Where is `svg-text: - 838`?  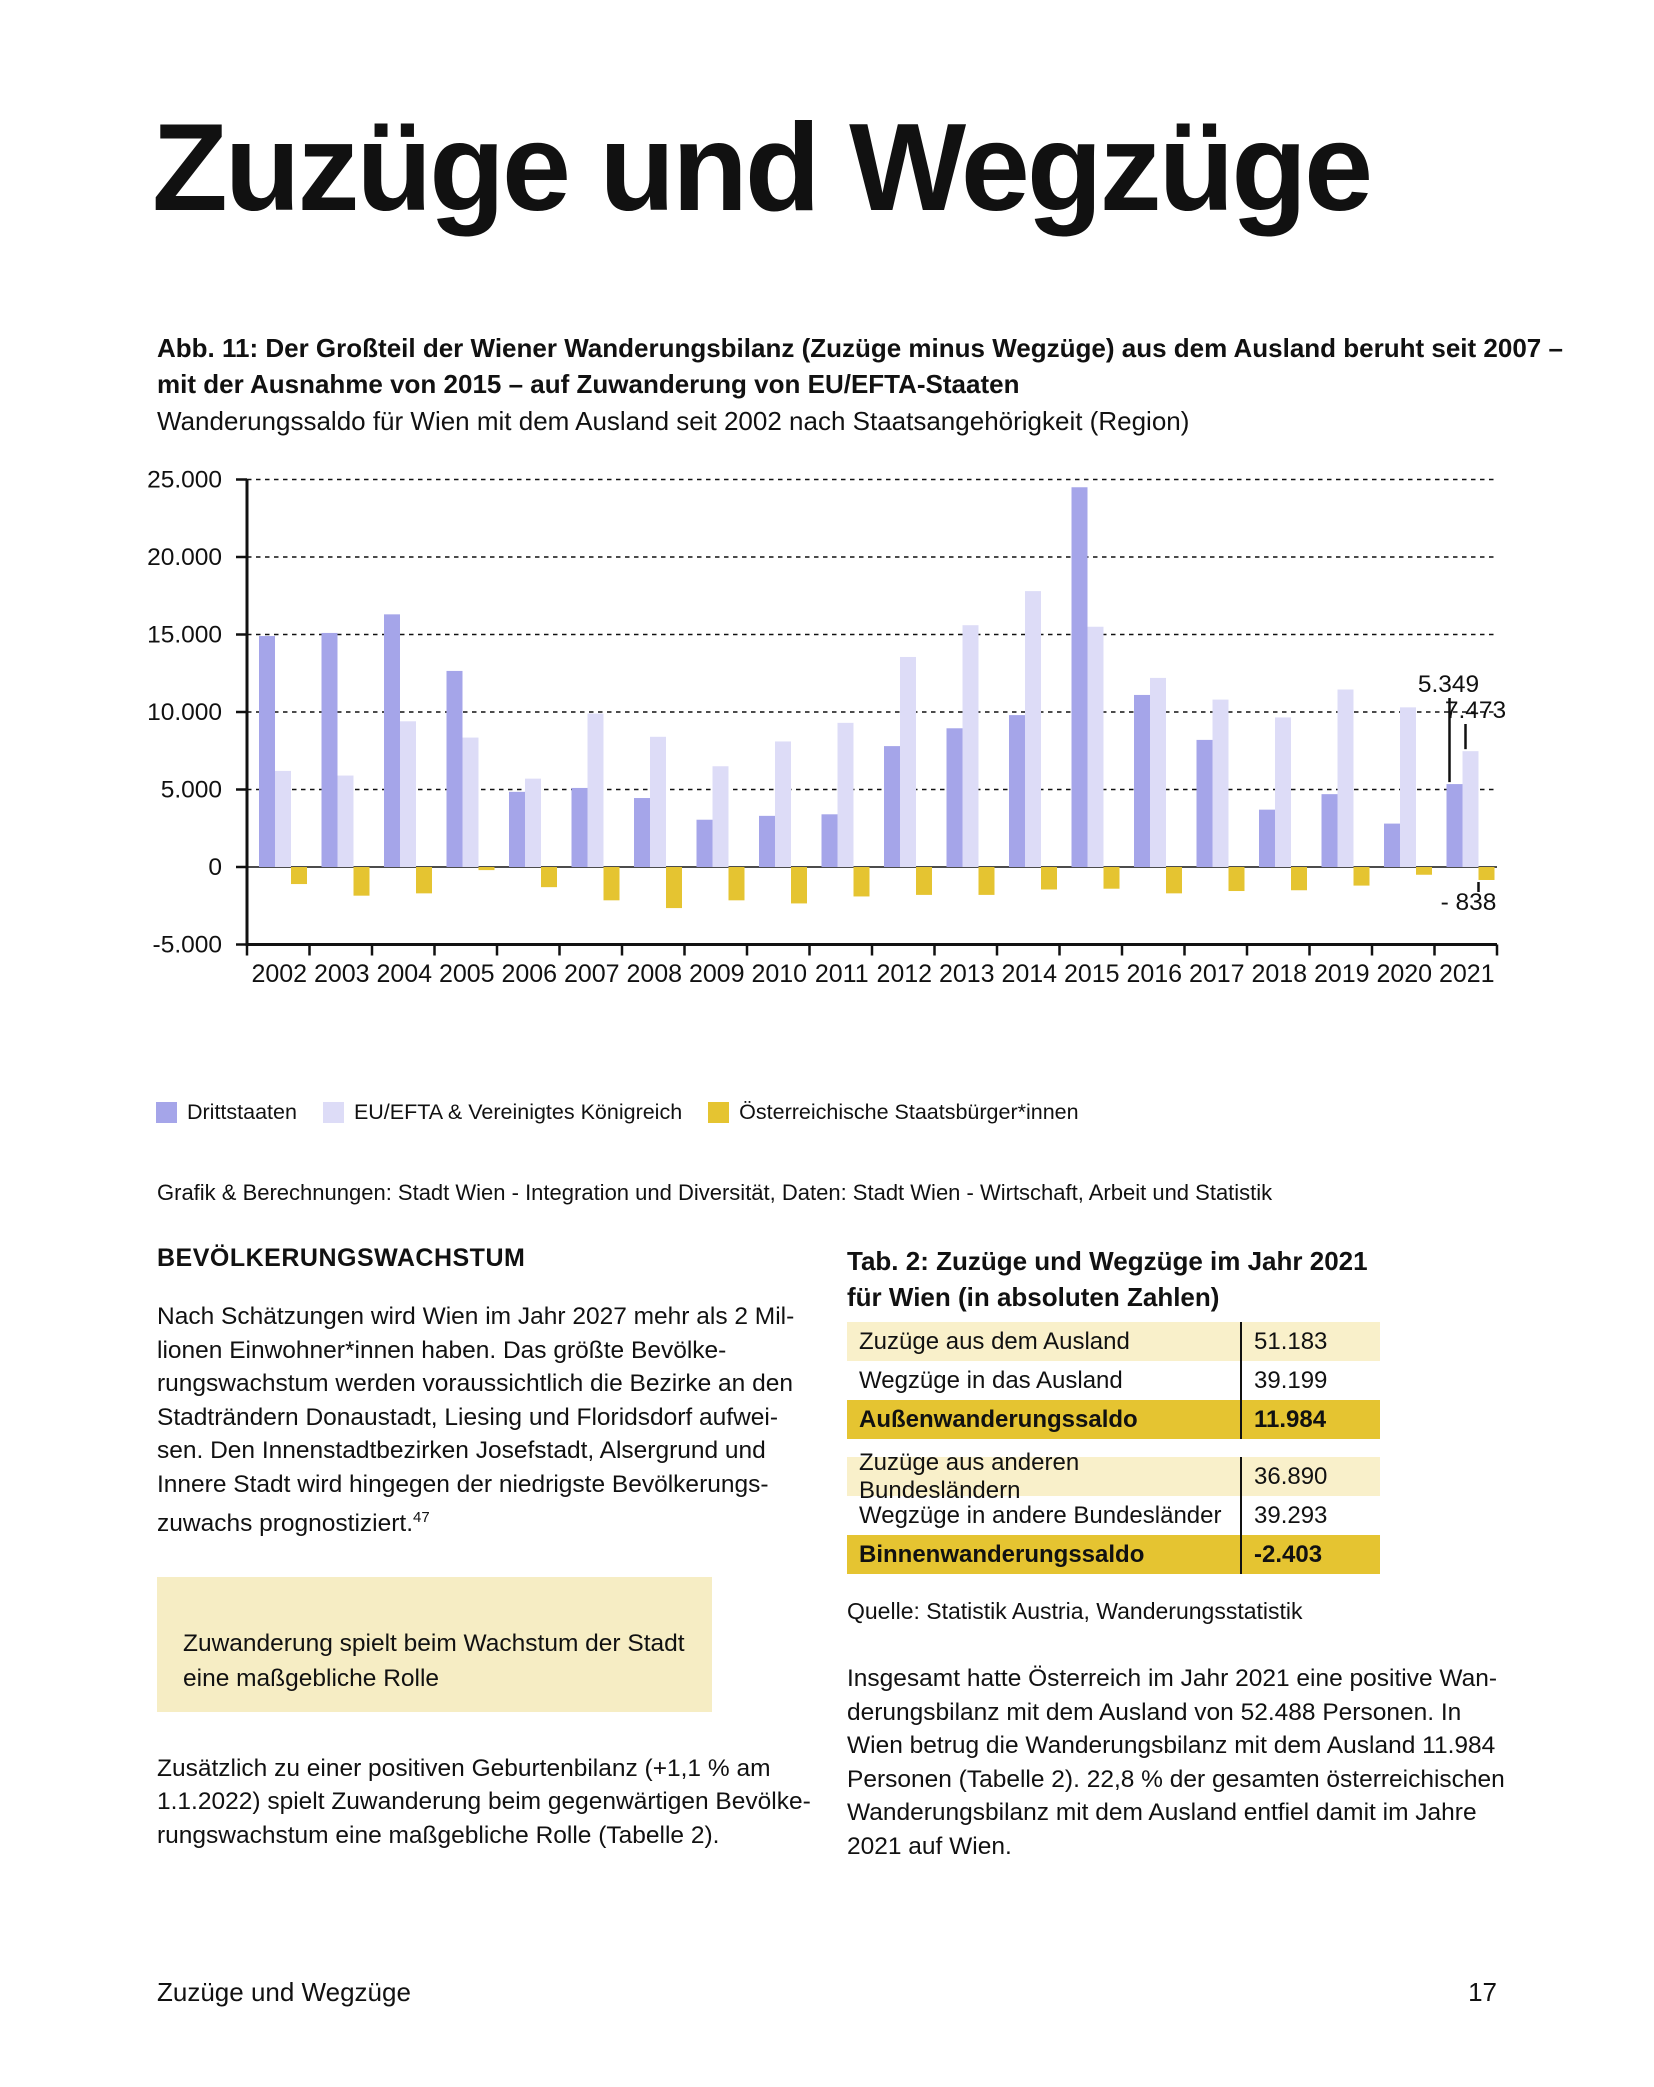
svg-text: - 838 is located at coordinates (1469, 902).